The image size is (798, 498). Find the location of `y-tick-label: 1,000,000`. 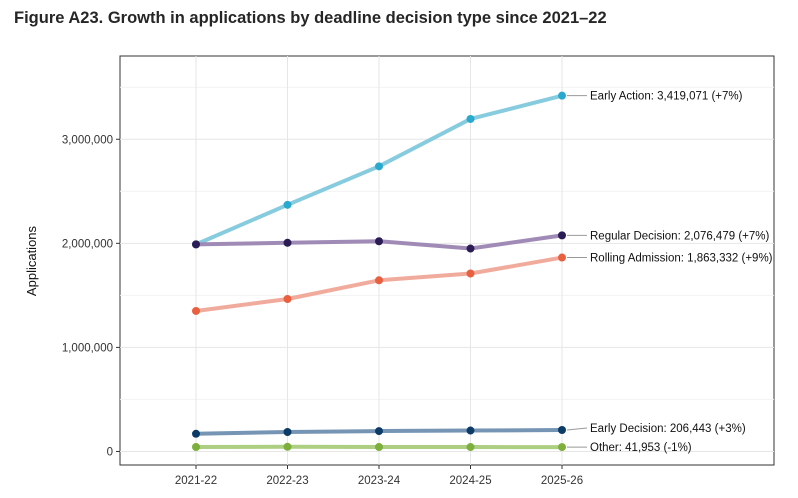

y-tick-label: 1,000,000 is located at coordinates (87, 348).